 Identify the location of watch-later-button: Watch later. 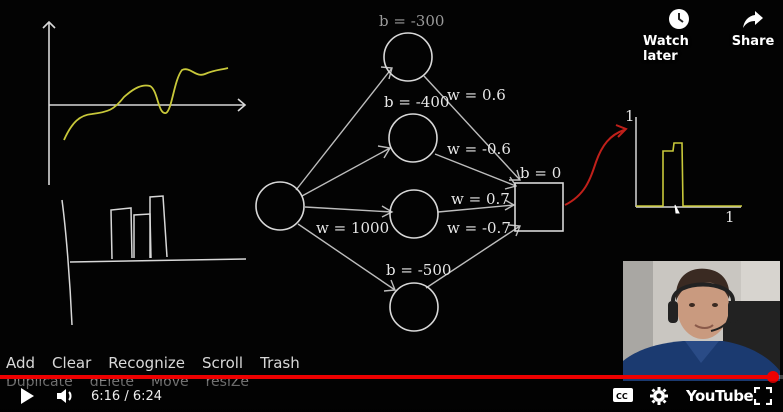
(679, 36).